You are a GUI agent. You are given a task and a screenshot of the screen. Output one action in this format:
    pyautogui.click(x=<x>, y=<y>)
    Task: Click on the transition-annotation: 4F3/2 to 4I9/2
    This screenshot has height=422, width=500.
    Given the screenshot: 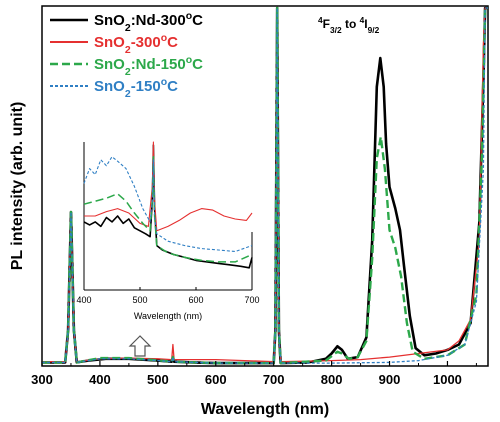 What is the action you would take?
    pyautogui.click(x=349, y=25)
    